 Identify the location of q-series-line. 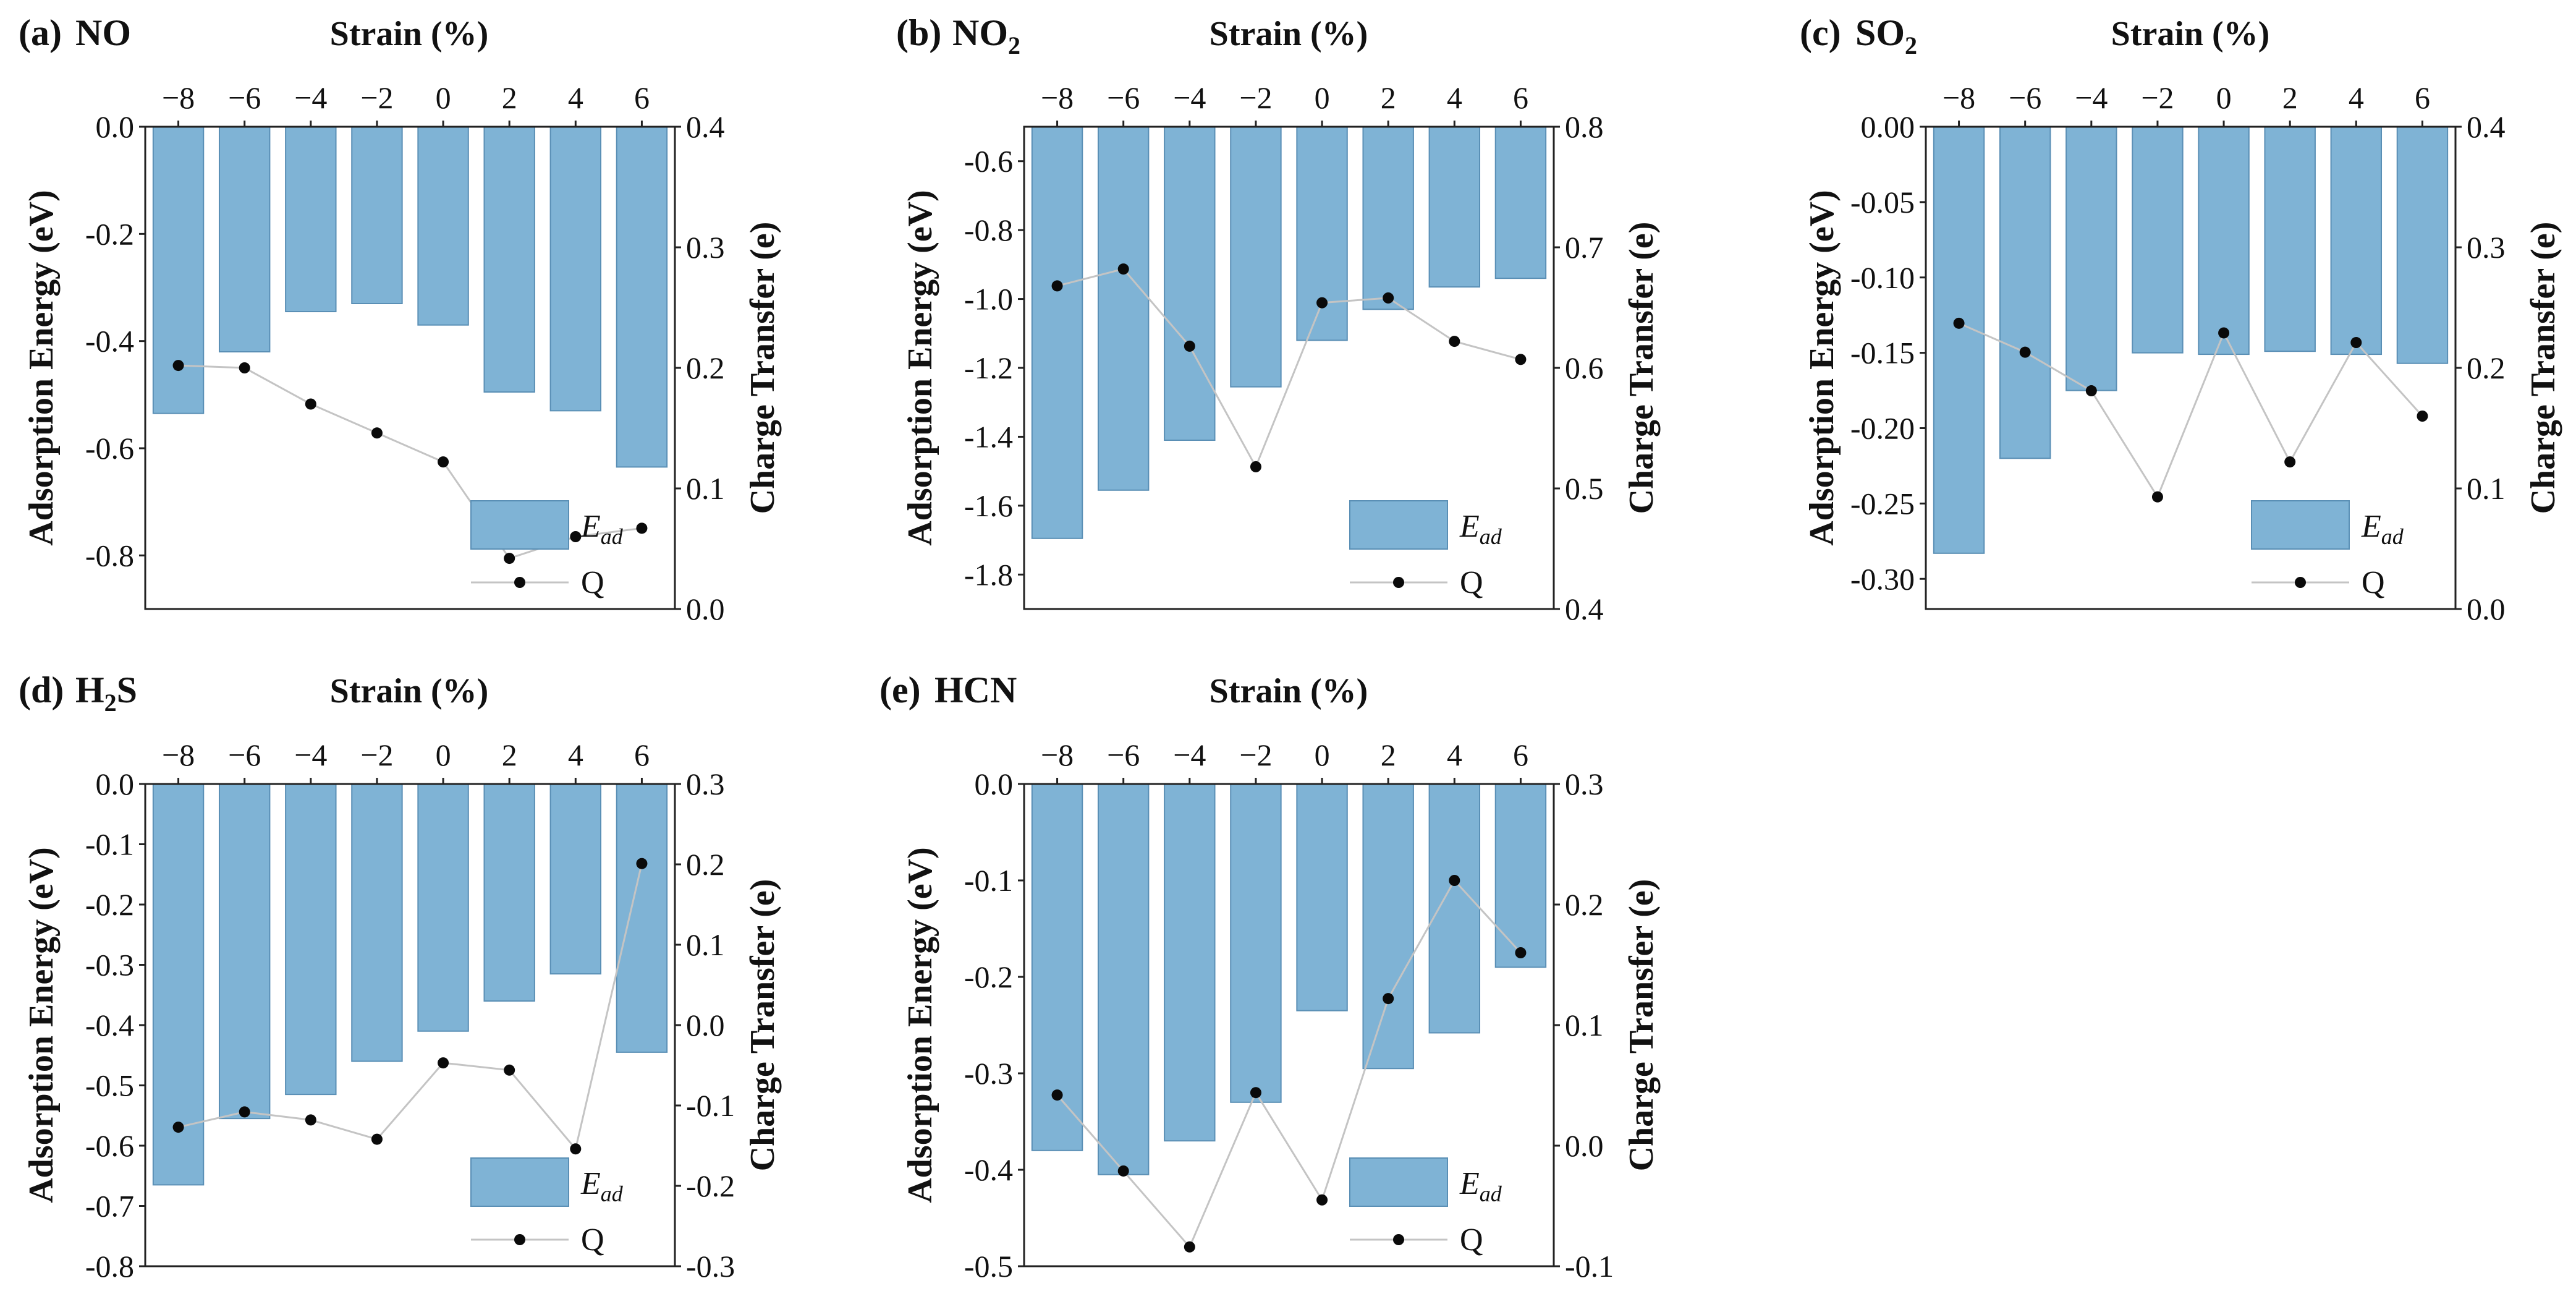
(410, 1007).